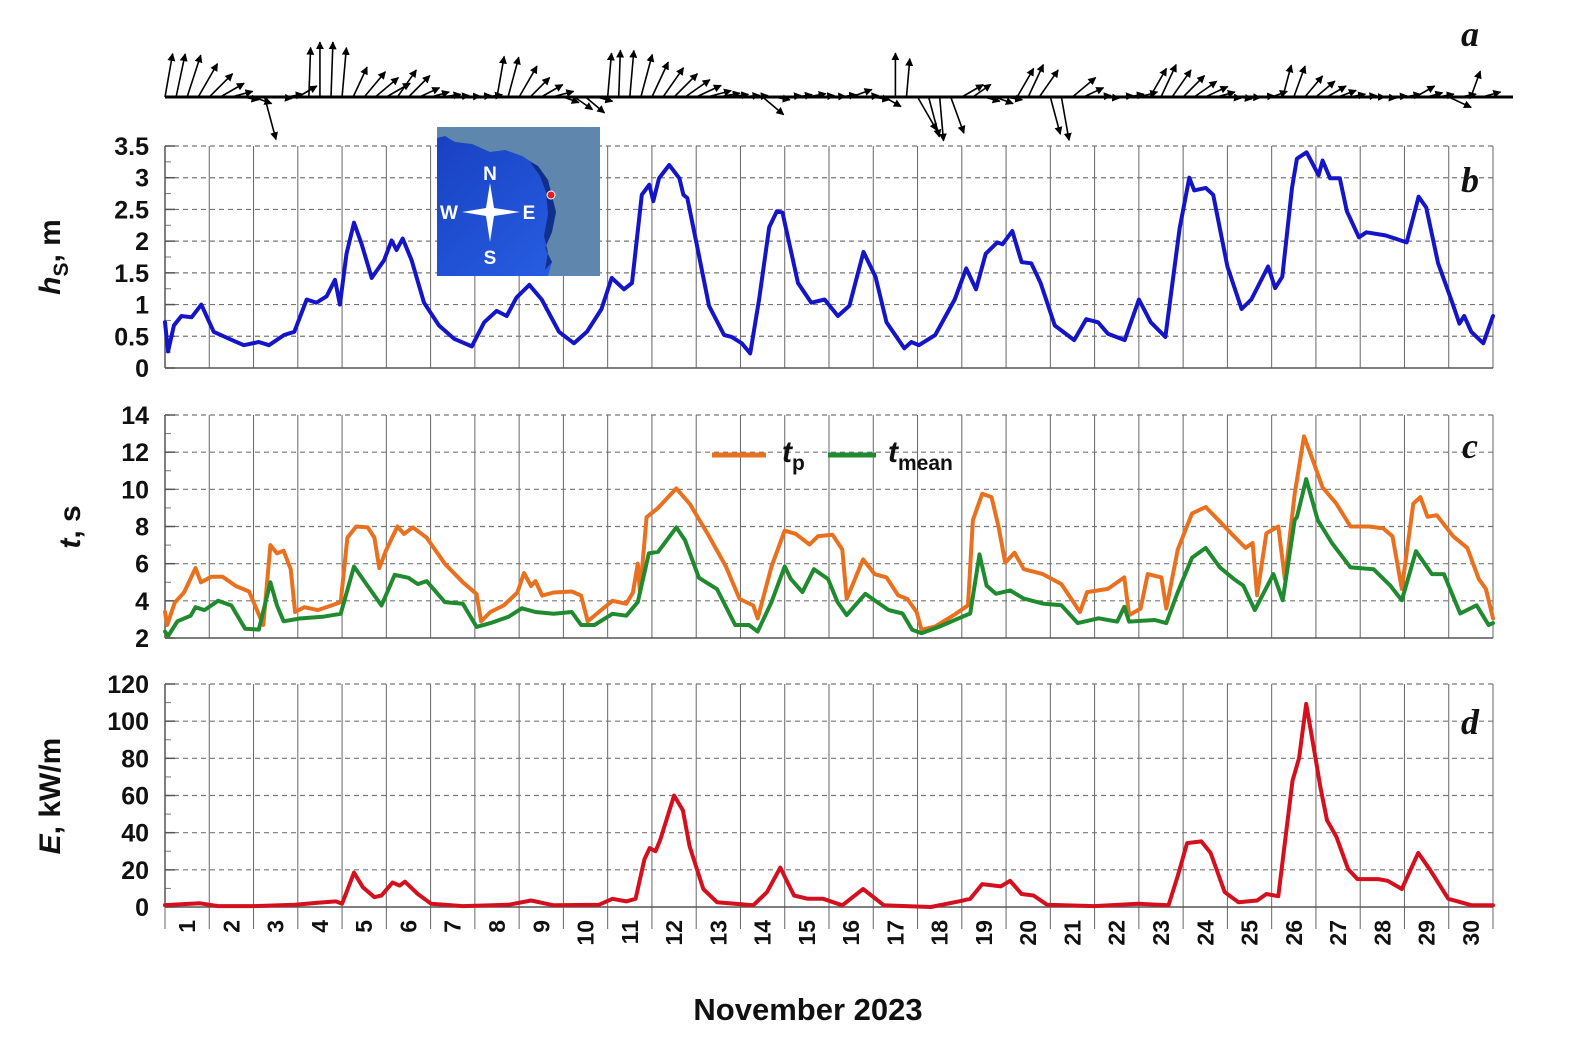  What do you see at coordinates (142, 602) in the screenshot?
I see `y-tick-label: 4` at bounding box center [142, 602].